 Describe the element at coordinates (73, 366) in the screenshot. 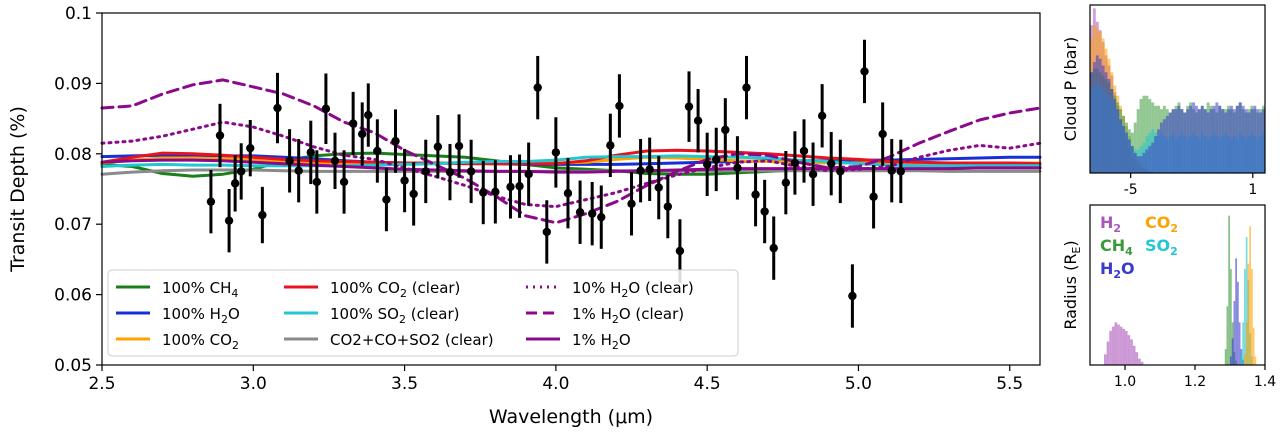

I see `y-tick-label: 0.05` at that location.